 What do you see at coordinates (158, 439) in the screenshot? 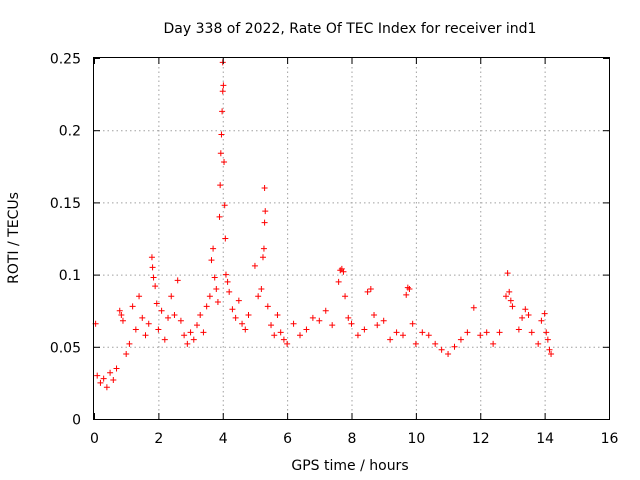
I see `x-tick-label: 2` at bounding box center [158, 439].